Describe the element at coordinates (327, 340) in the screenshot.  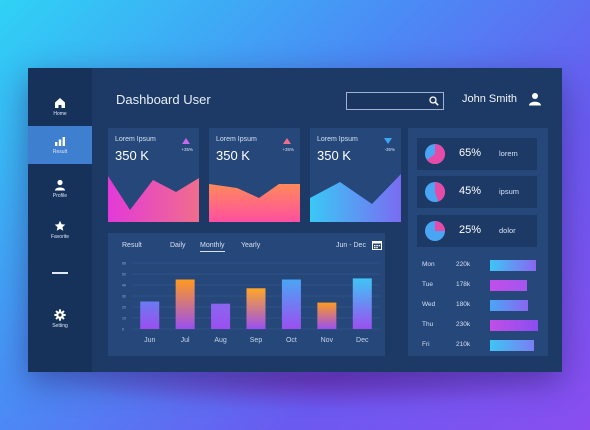
I see `x-tick-label: Nov` at that location.